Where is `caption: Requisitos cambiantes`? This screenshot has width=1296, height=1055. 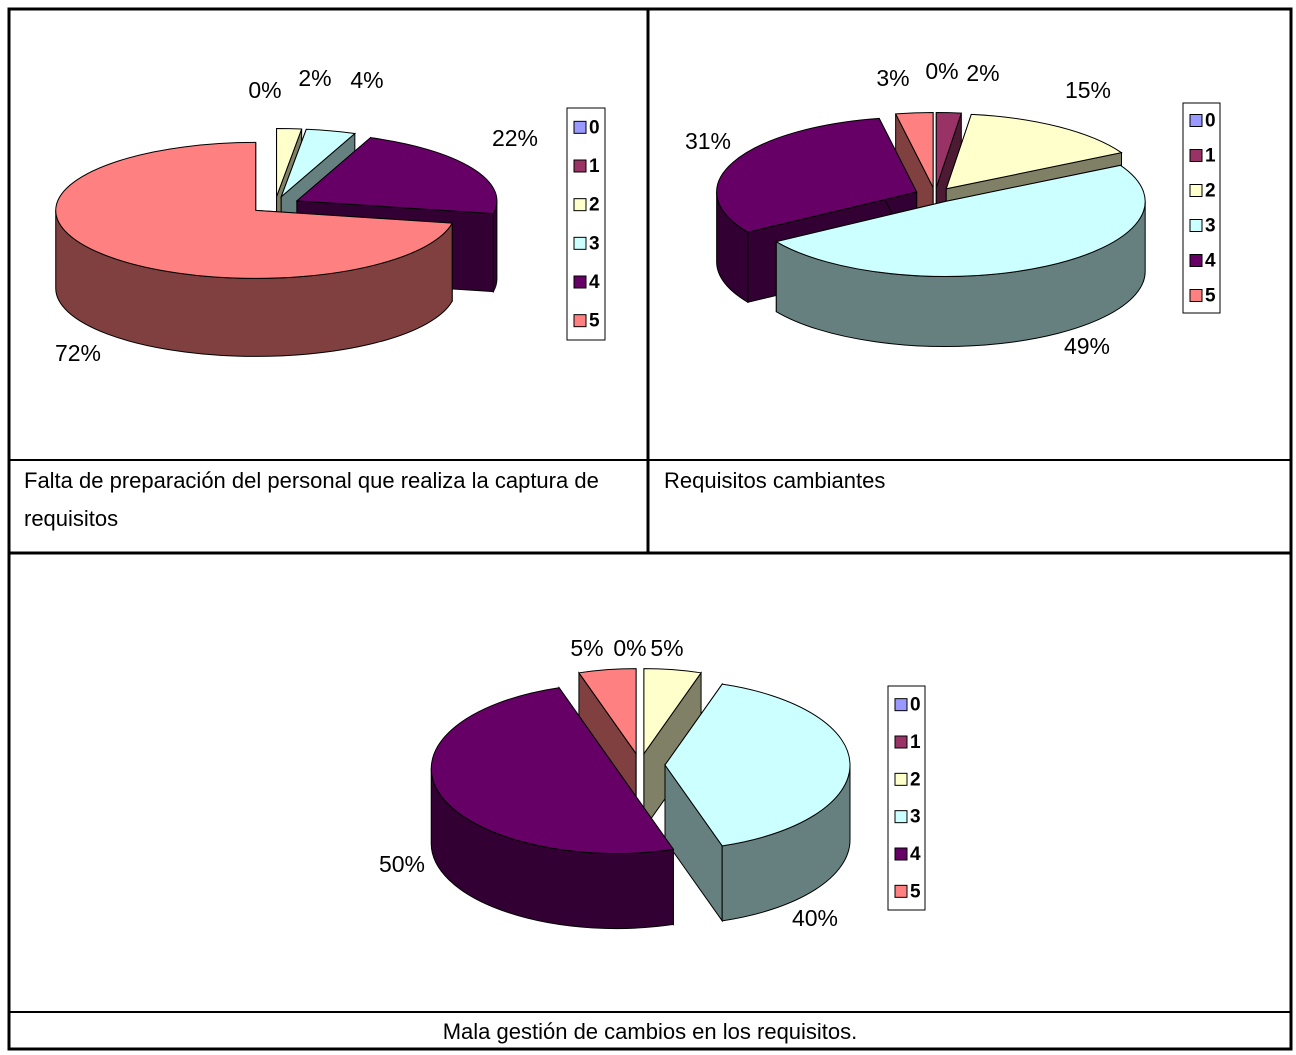 caption: Requisitos cambiantes is located at coordinates (775, 480).